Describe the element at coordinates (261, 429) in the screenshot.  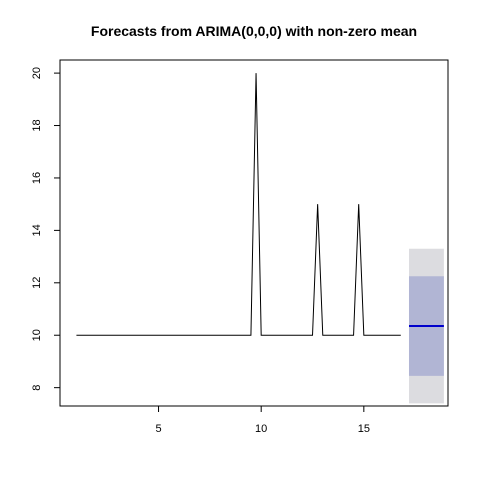
I see `x-tick-label: 10` at that location.